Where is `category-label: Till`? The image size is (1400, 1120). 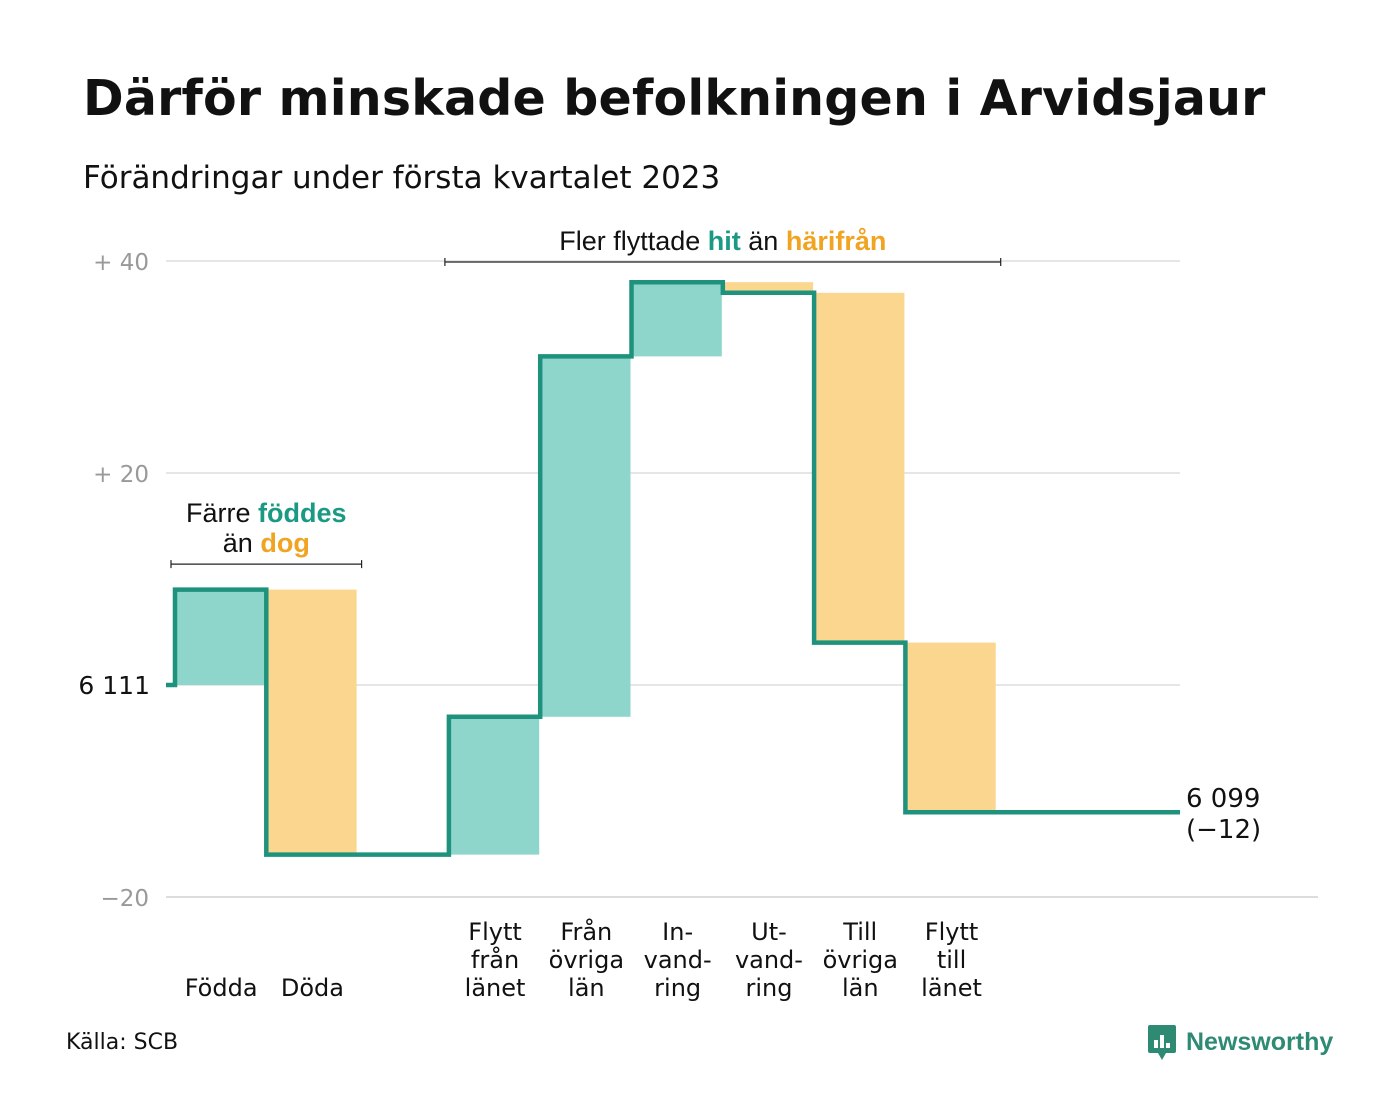 category-label: Till is located at coordinates (859, 932).